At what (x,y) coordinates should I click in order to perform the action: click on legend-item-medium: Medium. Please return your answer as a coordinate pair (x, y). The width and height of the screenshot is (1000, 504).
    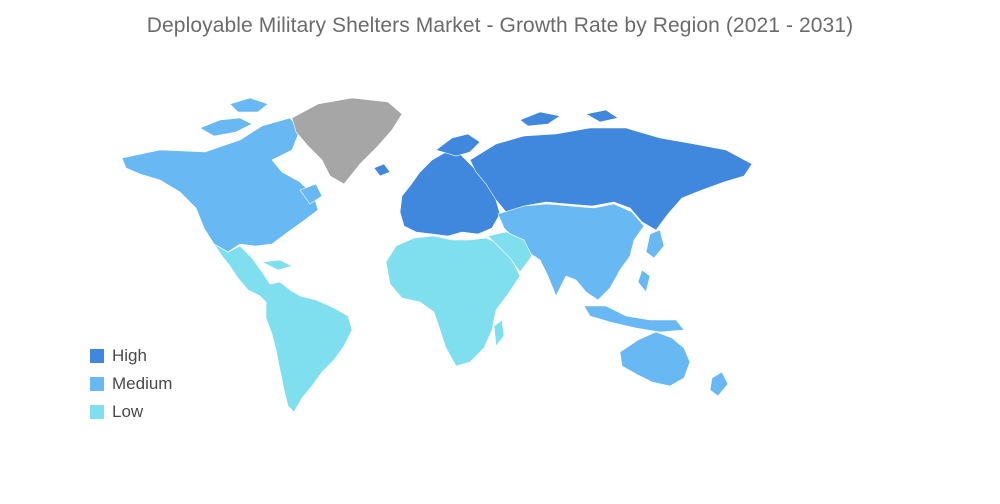
    Looking at the image, I should click on (131, 384).